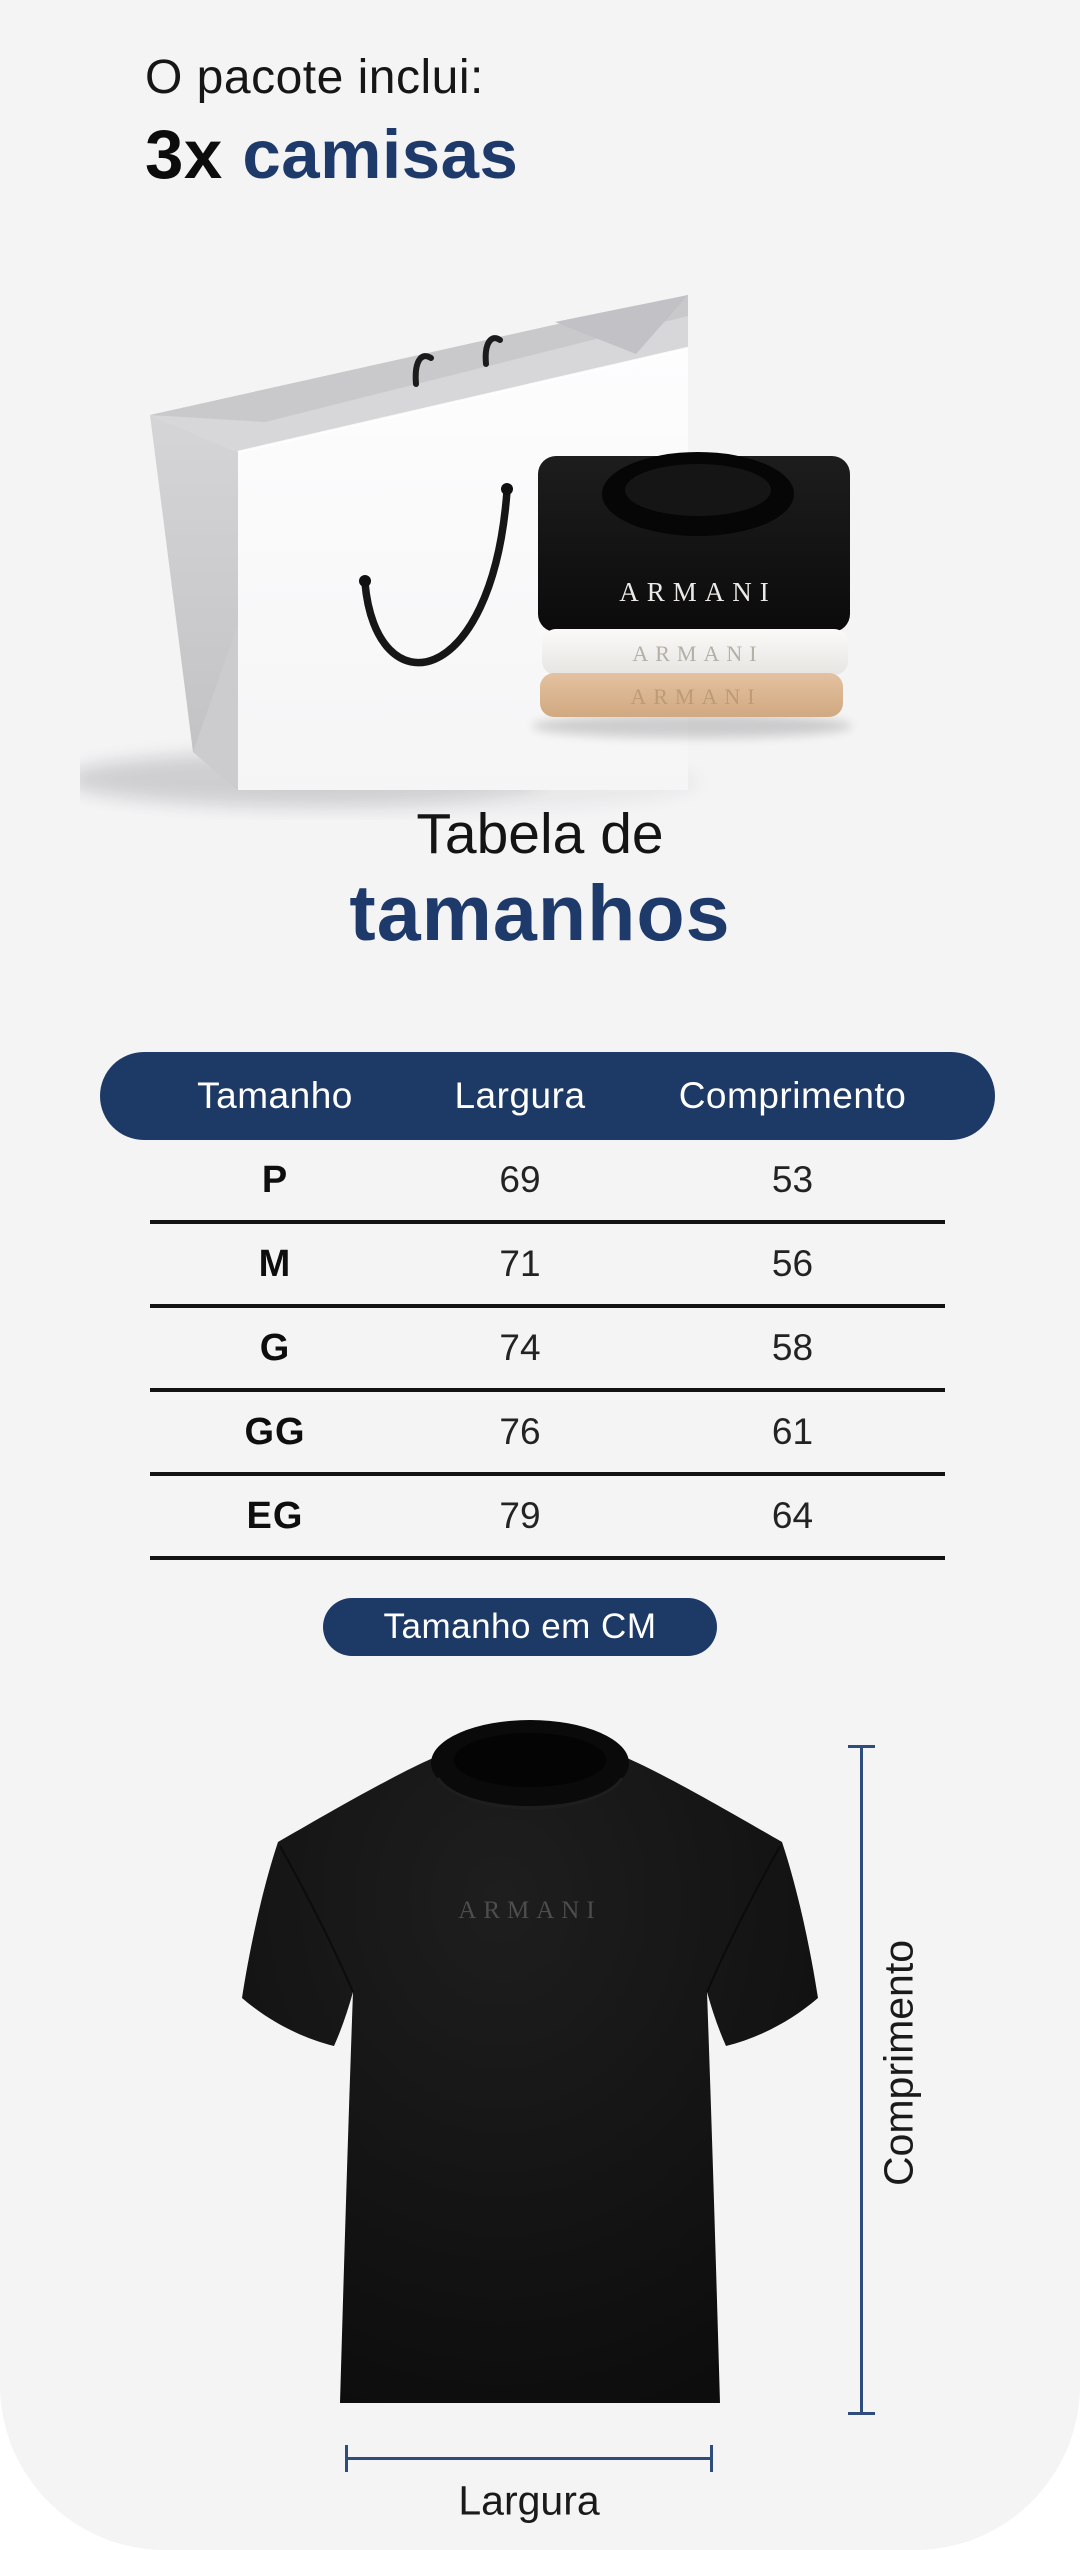 The image size is (1080, 2550). Describe the element at coordinates (792, 1095) in the screenshot. I see `column-header-comprimento: Comprimento` at that location.